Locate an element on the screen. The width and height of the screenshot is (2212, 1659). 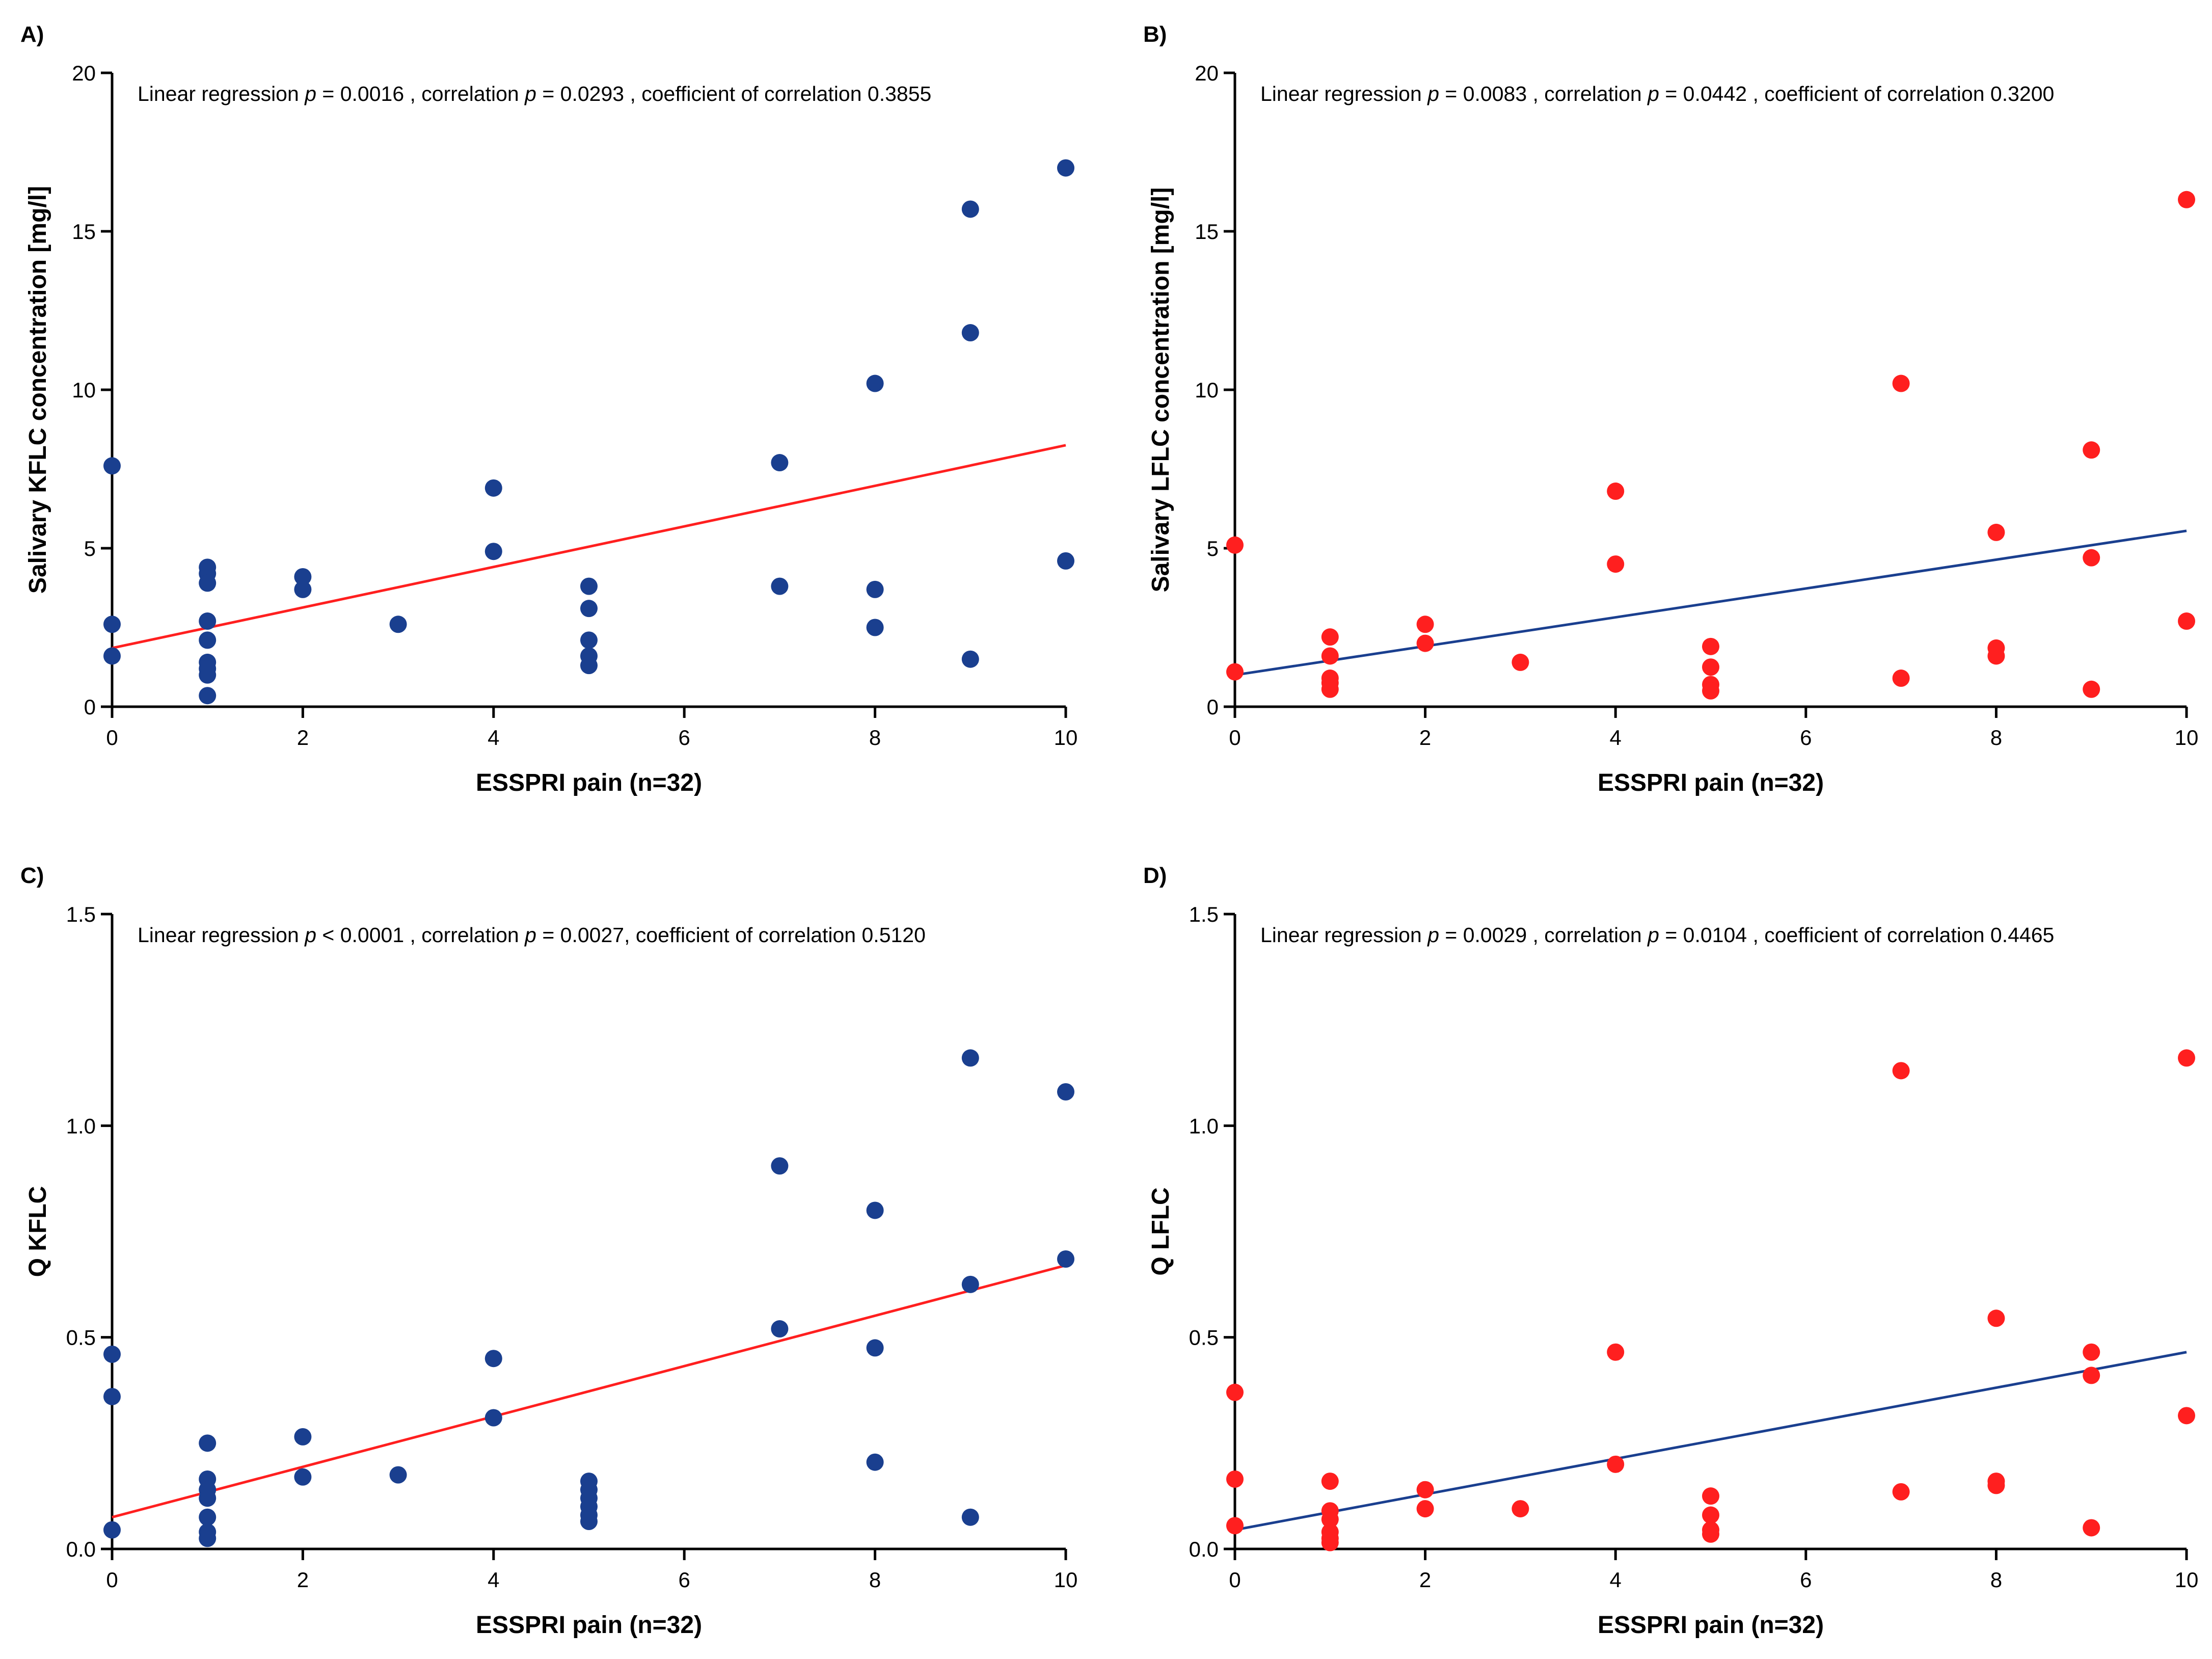
y-tick-label: 15 is located at coordinates (1207, 232).